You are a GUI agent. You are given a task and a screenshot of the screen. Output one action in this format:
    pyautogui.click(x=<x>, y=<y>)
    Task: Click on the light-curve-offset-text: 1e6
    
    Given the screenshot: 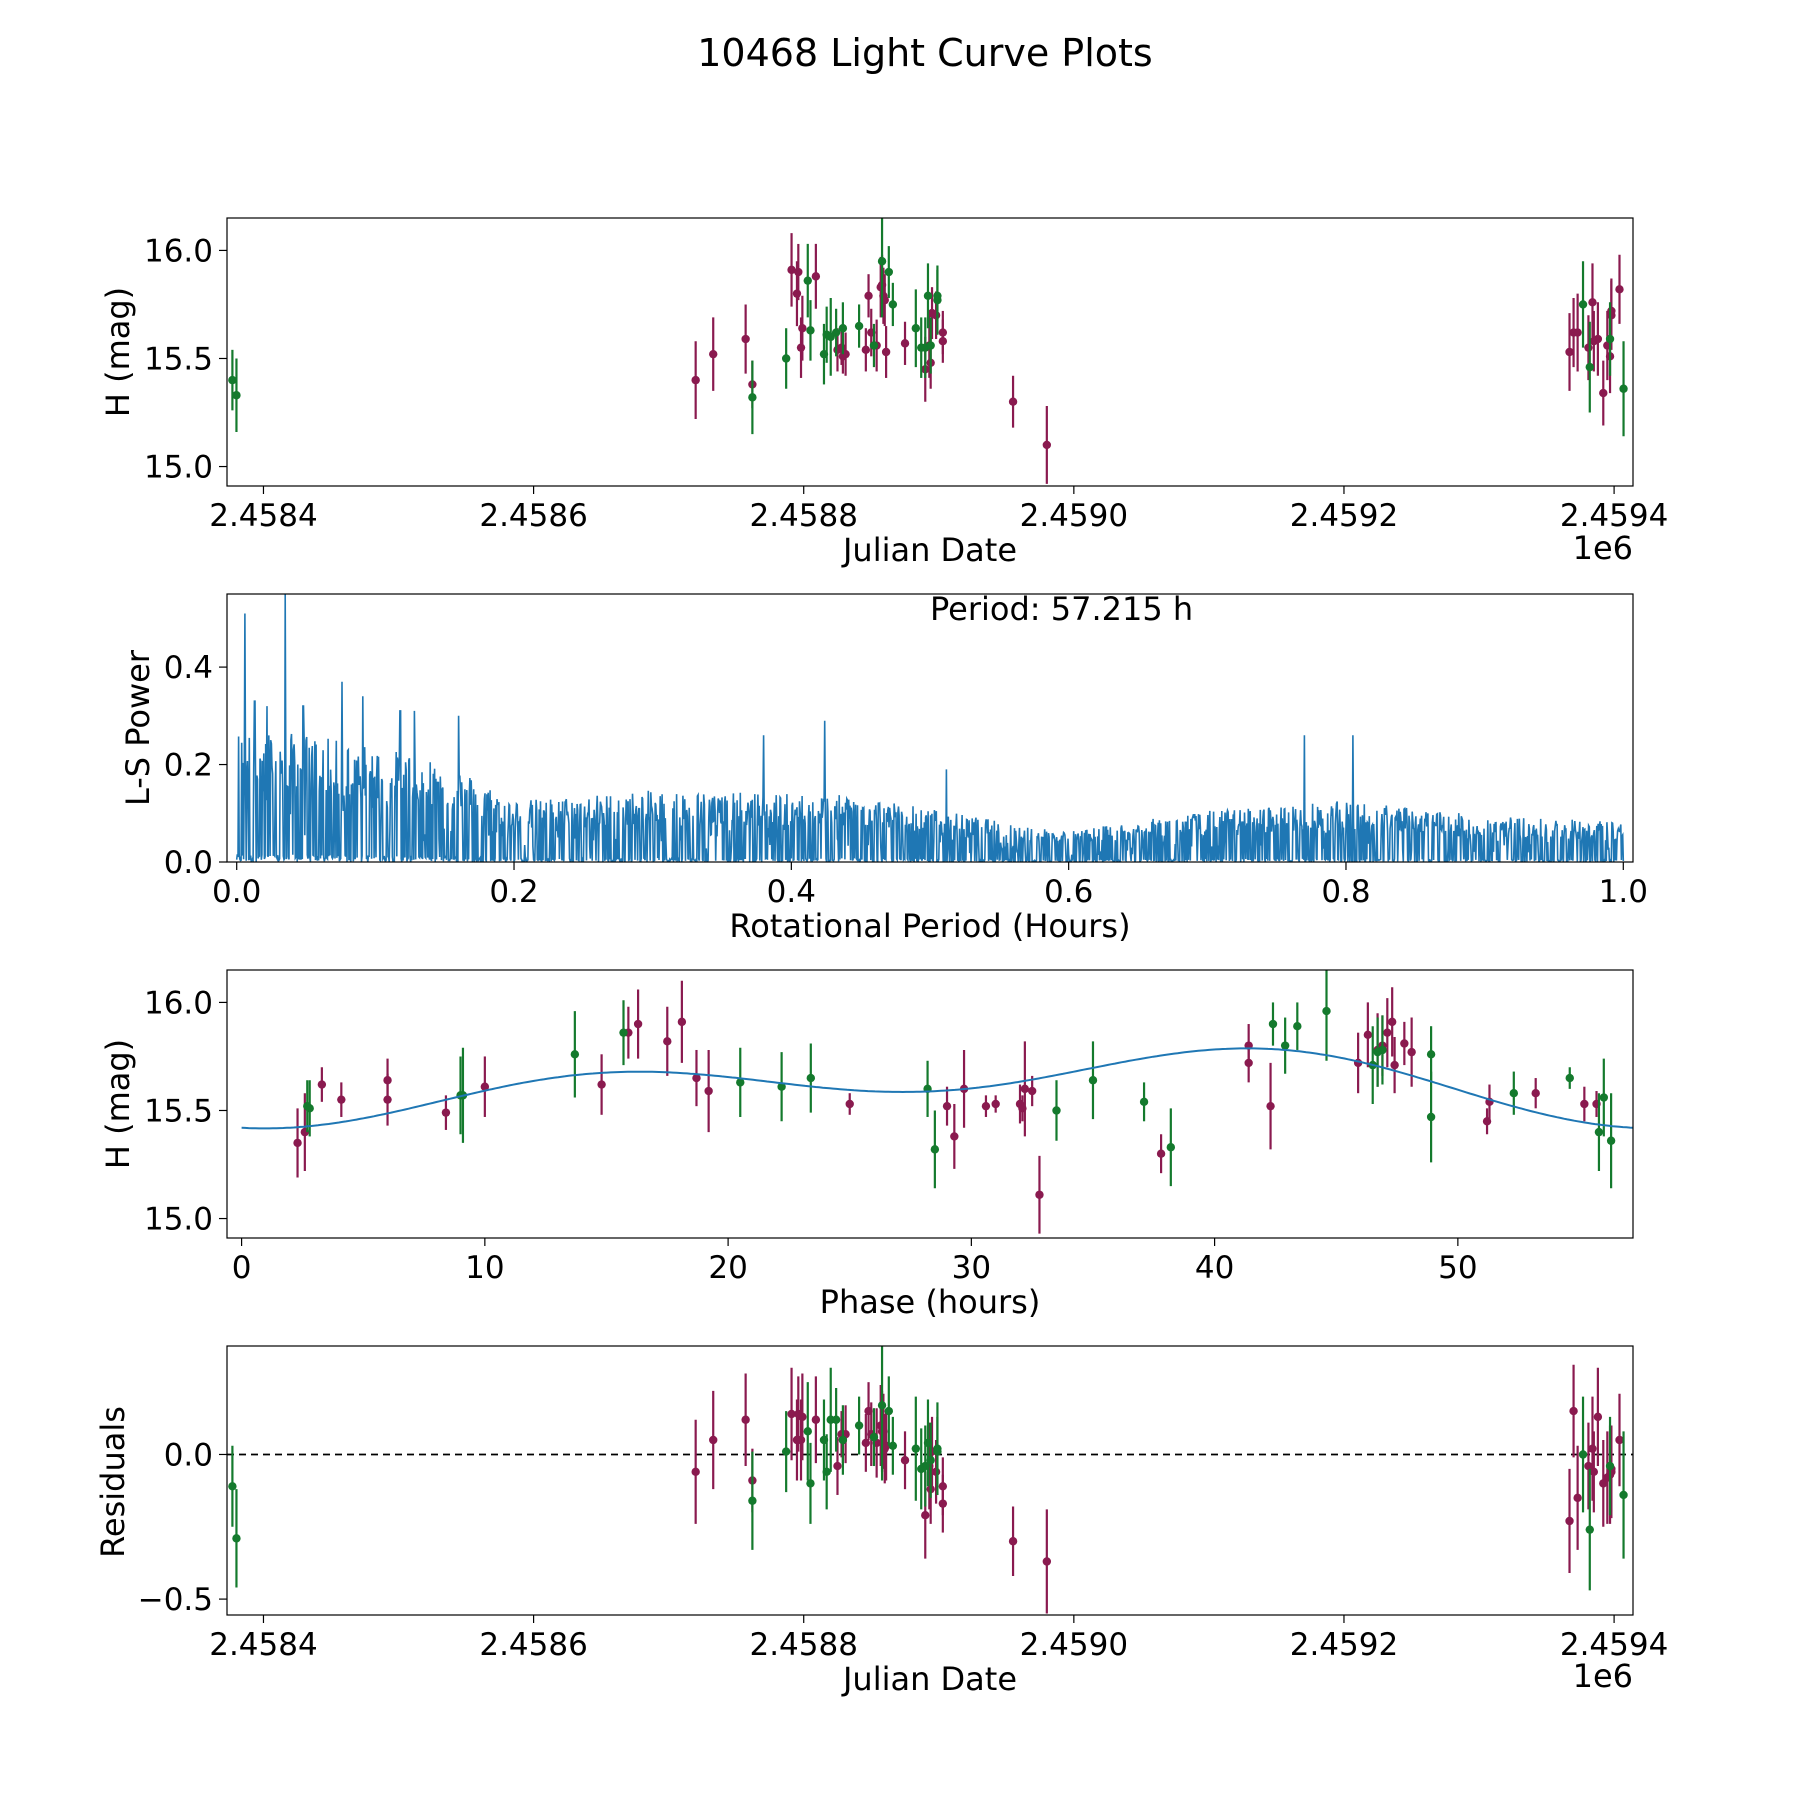 What is the action you would take?
    pyautogui.click(x=1603, y=548)
    